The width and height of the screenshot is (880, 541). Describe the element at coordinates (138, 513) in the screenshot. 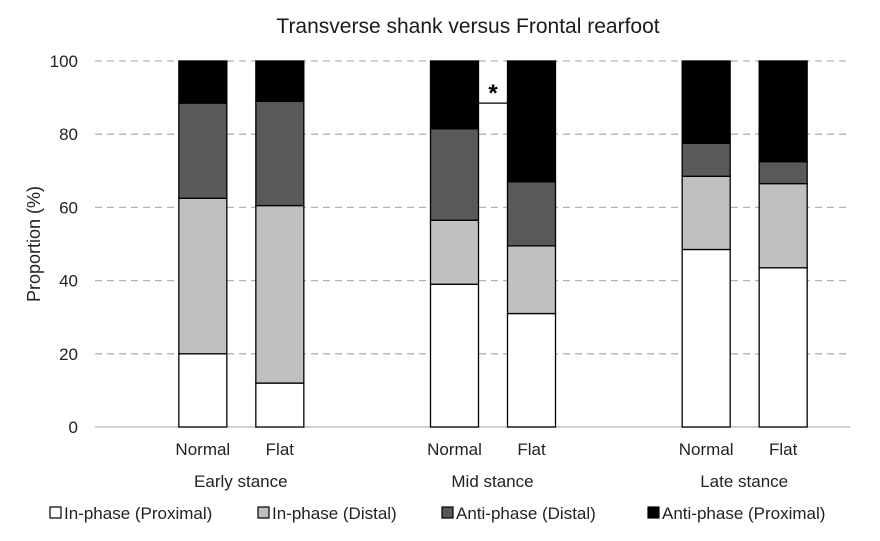

I see `legend-label: In-phase (Proximal)` at that location.